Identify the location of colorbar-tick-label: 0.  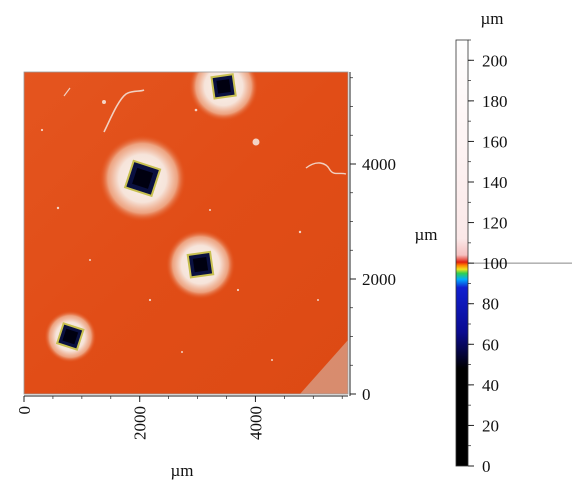
(486, 466).